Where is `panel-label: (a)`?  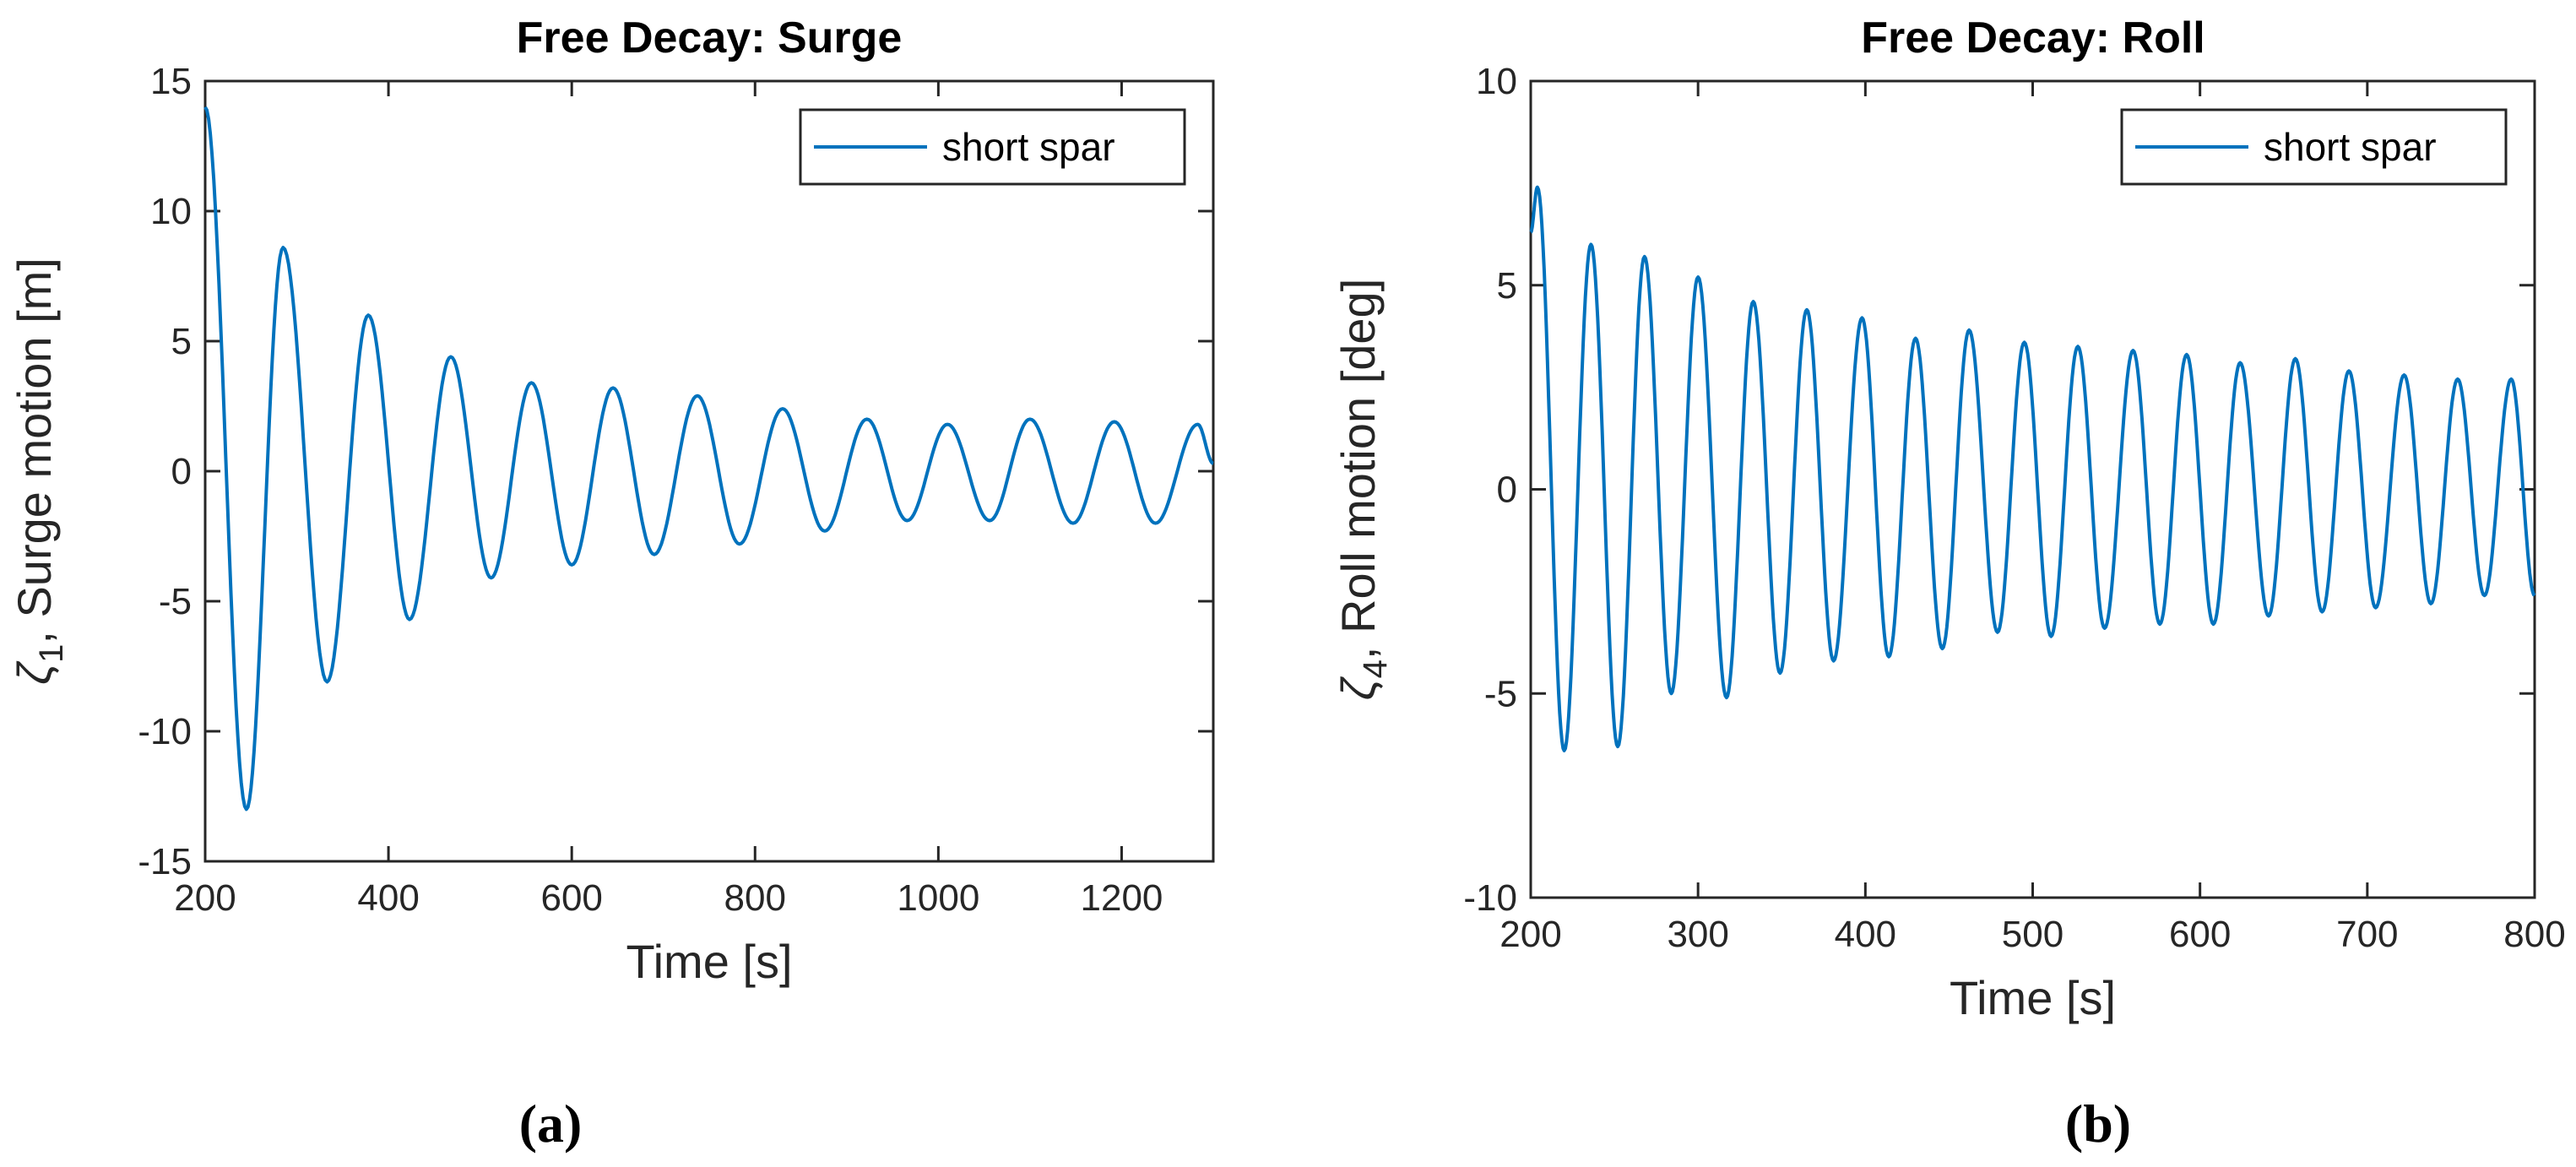
panel-label: (a) is located at coordinates (551, 1123).